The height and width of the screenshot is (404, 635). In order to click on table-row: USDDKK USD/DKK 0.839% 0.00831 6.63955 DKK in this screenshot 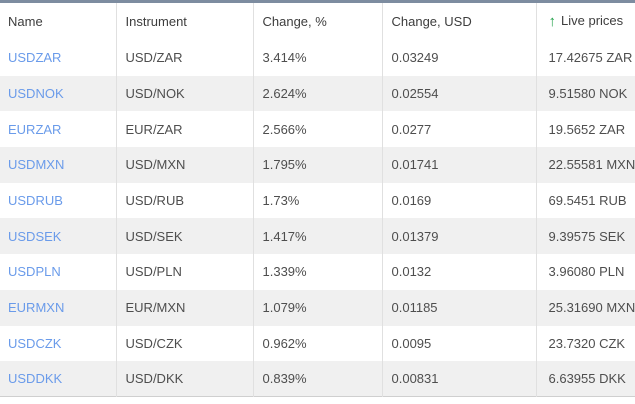, I will do `click(317, 379)`.